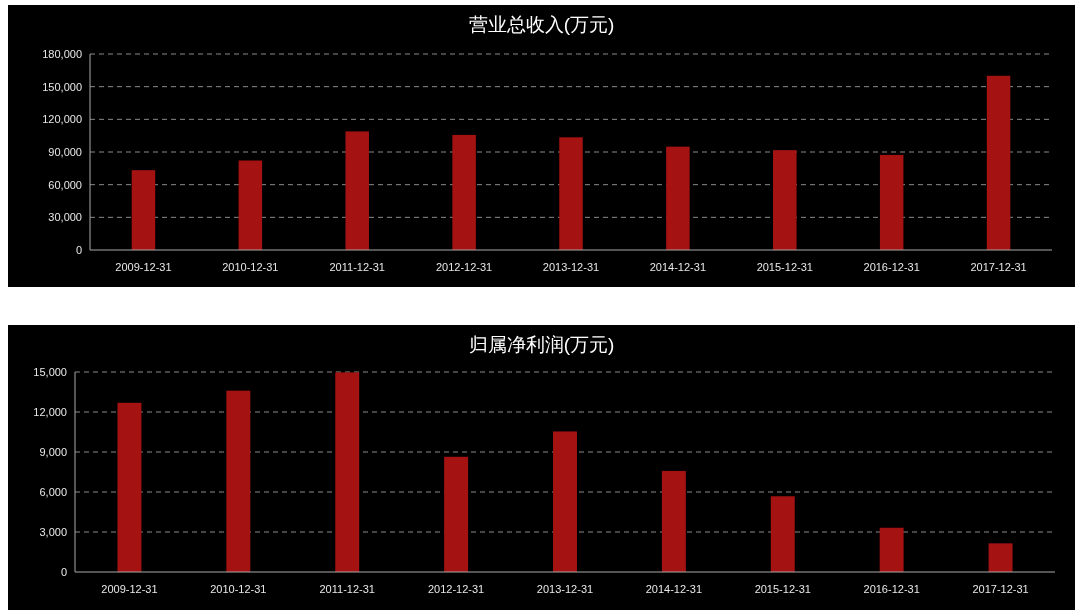  I want to click on y-tick-label: 150,000, so click(62, 86).